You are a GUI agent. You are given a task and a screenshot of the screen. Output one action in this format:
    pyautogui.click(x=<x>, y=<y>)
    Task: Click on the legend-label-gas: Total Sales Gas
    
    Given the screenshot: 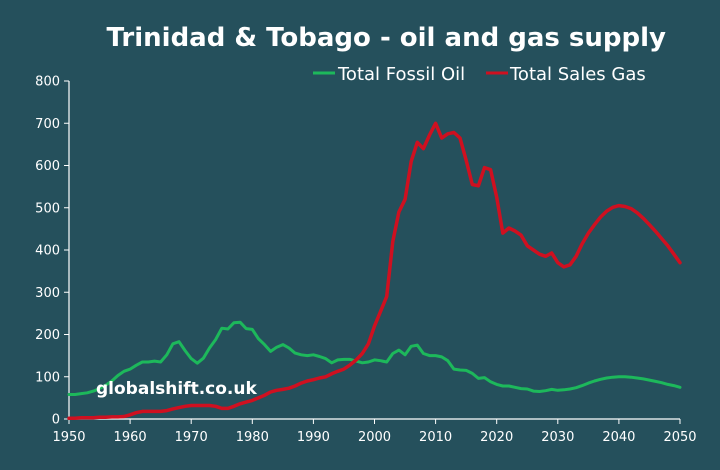 What is the action you would take?
    pyautogui.click(x=577, y=74)
    